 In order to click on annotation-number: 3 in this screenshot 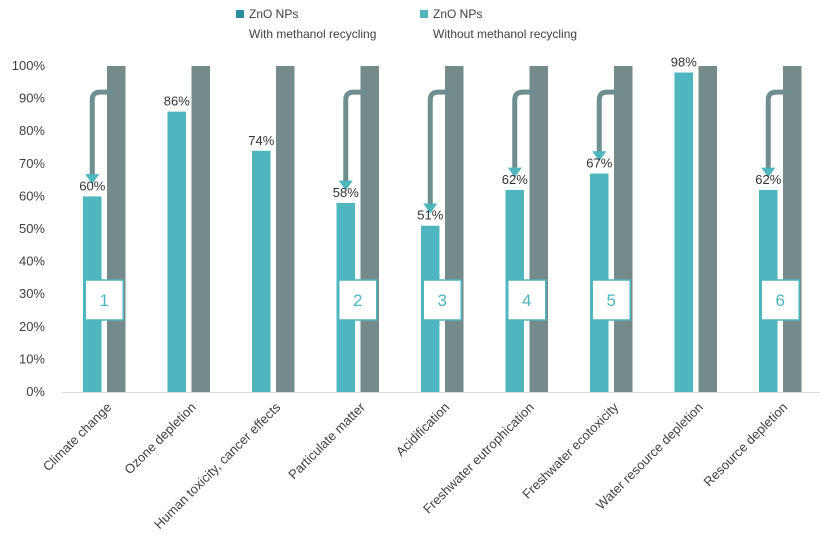, I will do `click(442, 300)`.